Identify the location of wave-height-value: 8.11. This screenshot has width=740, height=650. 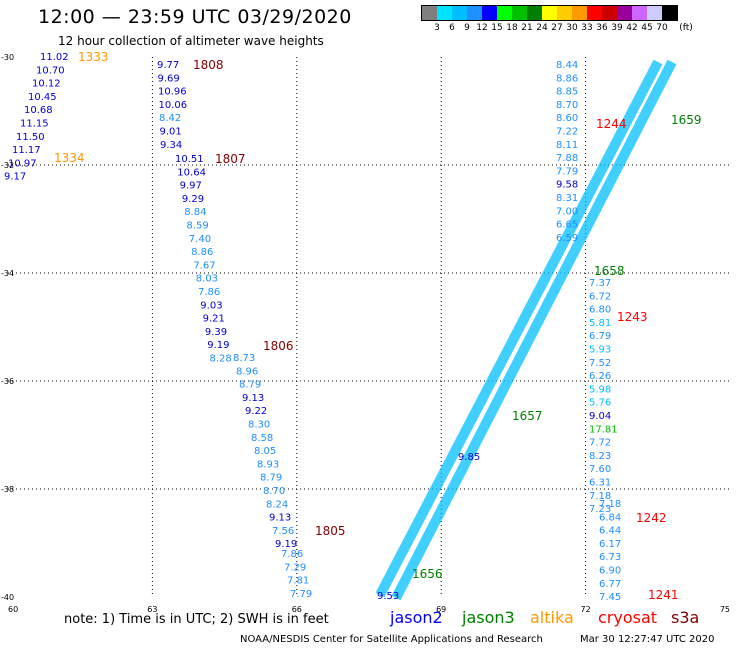
(567, 145).